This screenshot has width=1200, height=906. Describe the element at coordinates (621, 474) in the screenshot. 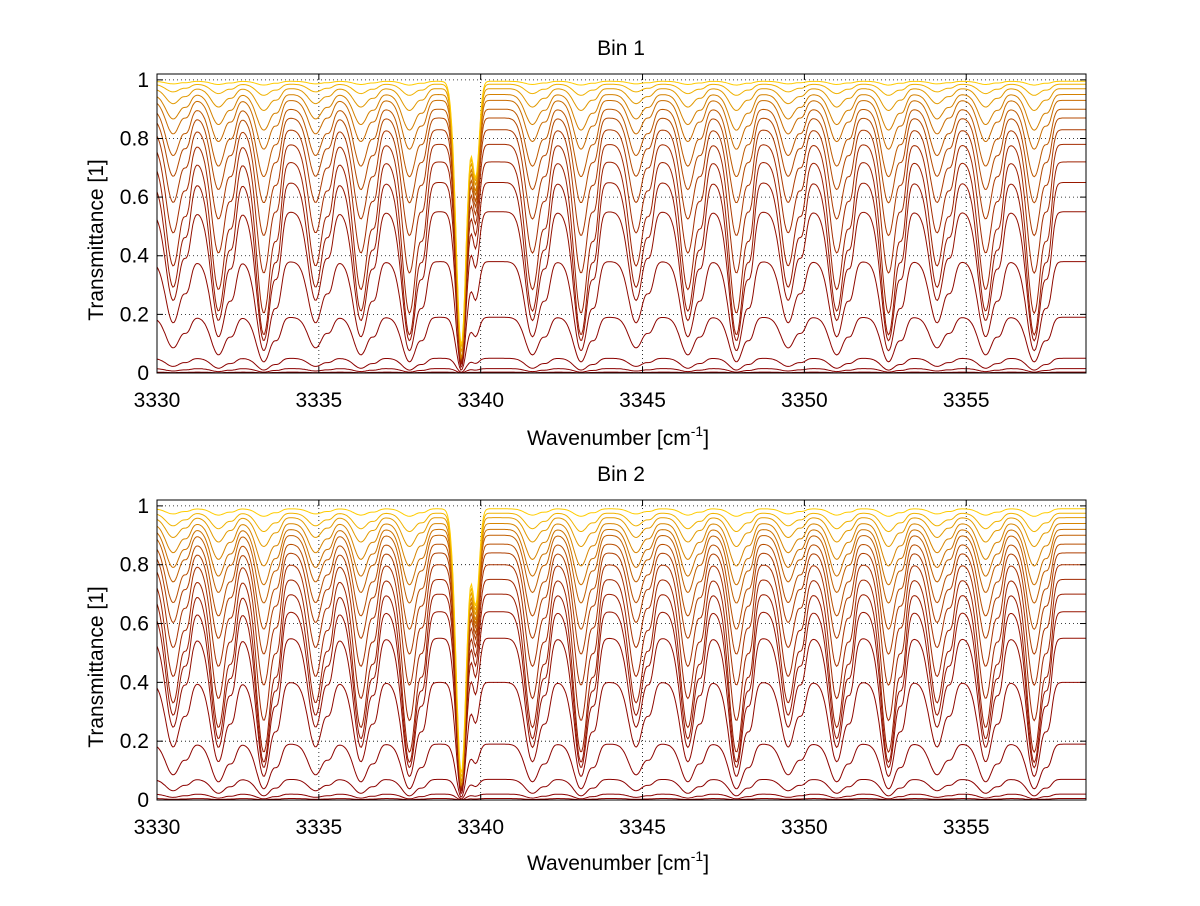

I see `chart-title: Bin 2` at that location.